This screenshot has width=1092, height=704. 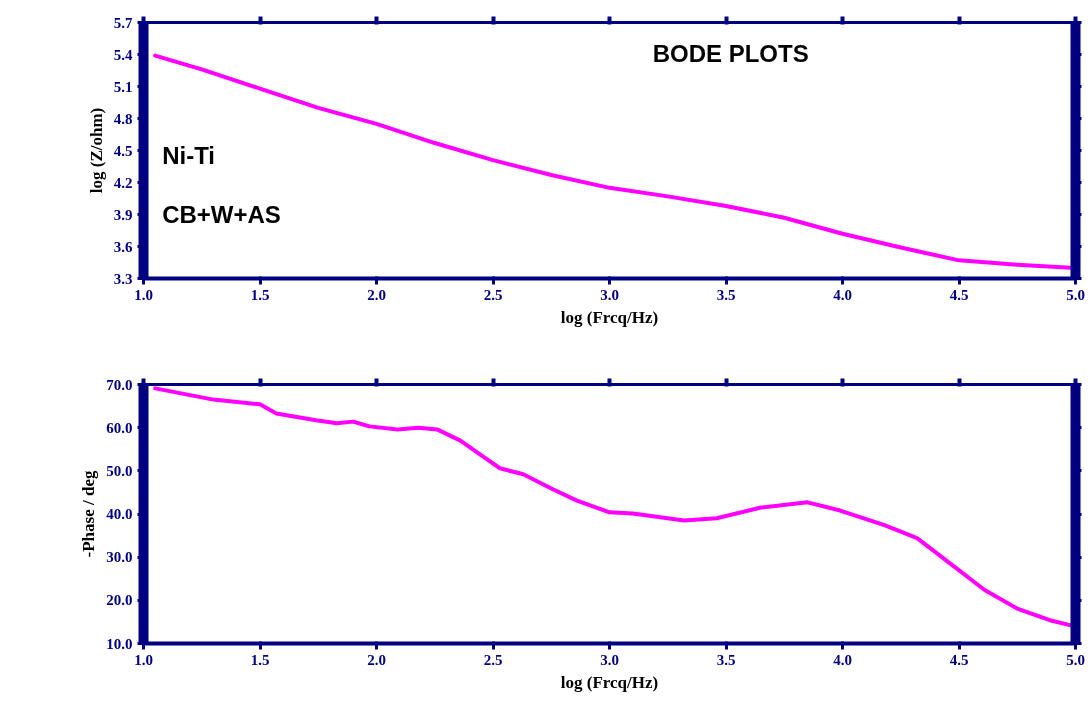 What do you see at coordinates (189, 156) in the screenshot?
I see `annotation: Ni-Ti` at bounding box center [189, 156].